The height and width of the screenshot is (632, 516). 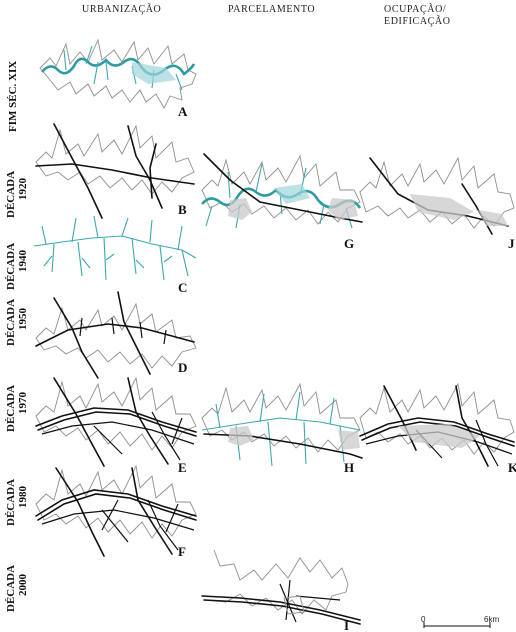 I want to click on row-label-1970-decada: DÉCADA, so click(x=11, y=408).